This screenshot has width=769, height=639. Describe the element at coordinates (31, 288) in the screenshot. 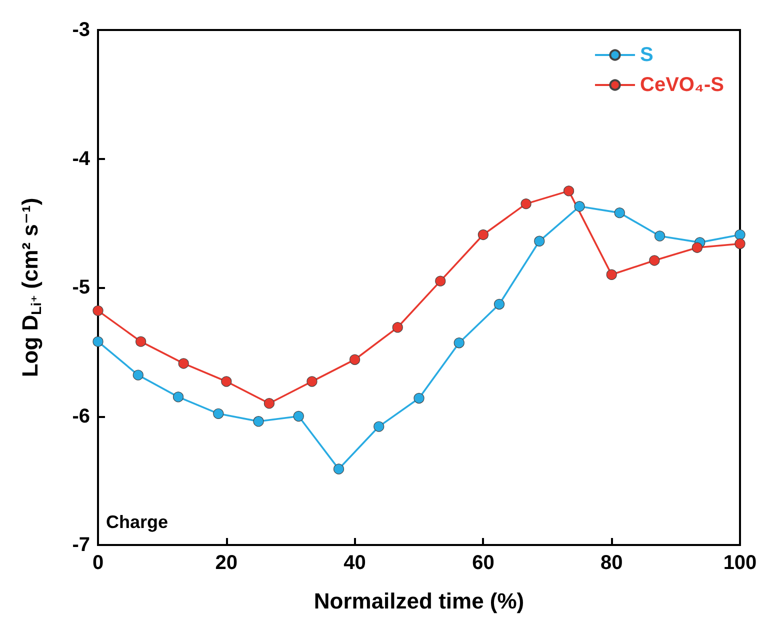

I see `y-axis-title: Log DLi⁺ (cm² s⁻¹)` at that location.